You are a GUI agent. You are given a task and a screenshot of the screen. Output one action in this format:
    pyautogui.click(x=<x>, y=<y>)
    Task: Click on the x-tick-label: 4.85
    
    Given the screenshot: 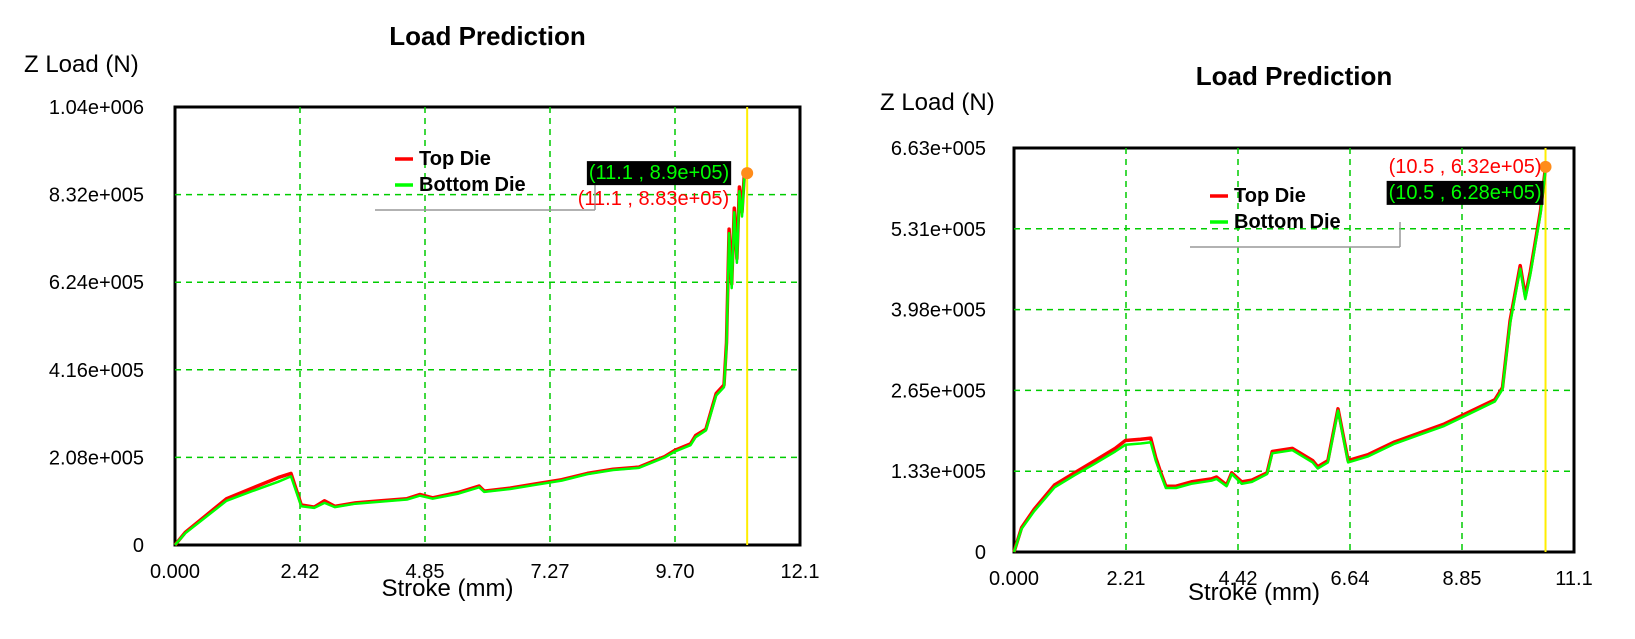 What is the action you would take?
    pyautogui.click(x=425, y=572)
    